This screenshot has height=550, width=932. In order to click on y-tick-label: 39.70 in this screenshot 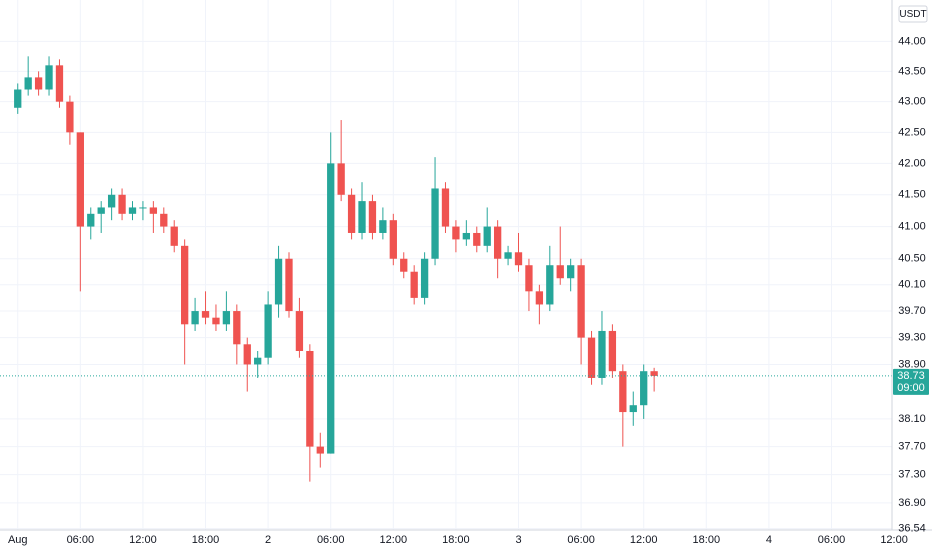, I will do `click(912, 311)`.